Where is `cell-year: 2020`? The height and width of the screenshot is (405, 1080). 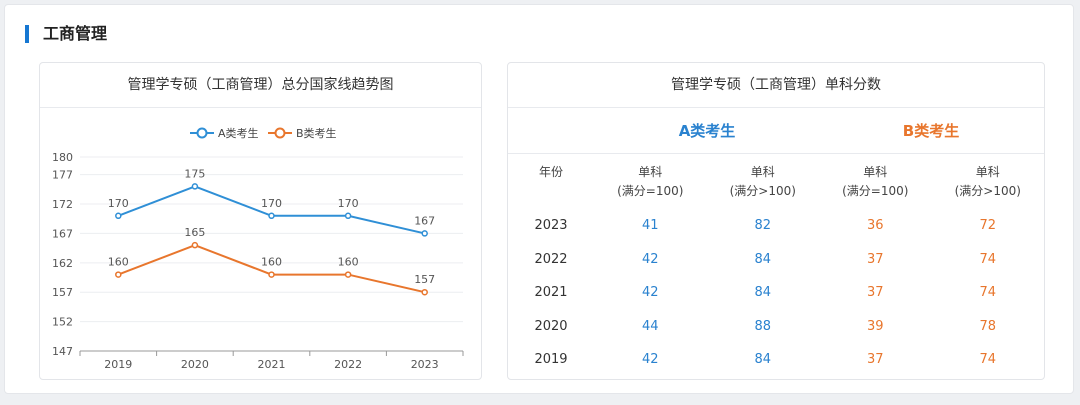
cell-year: 2020 is located at coordinates (551, 326).